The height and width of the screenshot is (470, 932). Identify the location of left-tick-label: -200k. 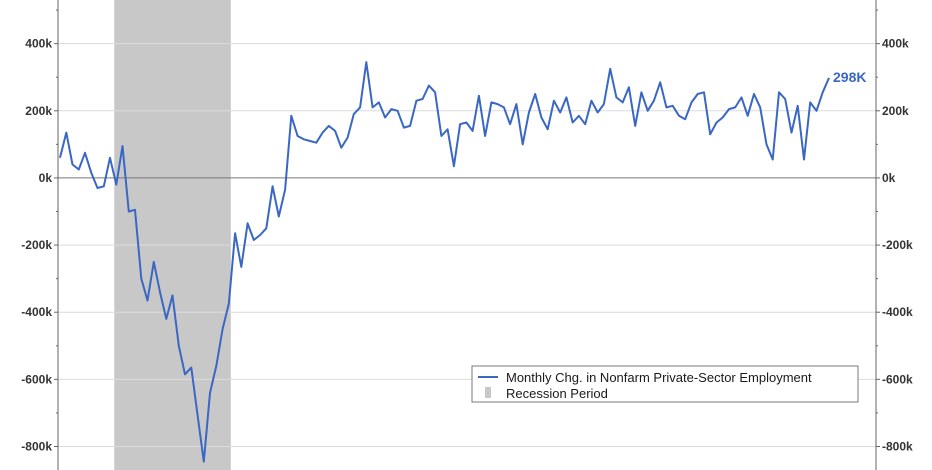
(36, 245).